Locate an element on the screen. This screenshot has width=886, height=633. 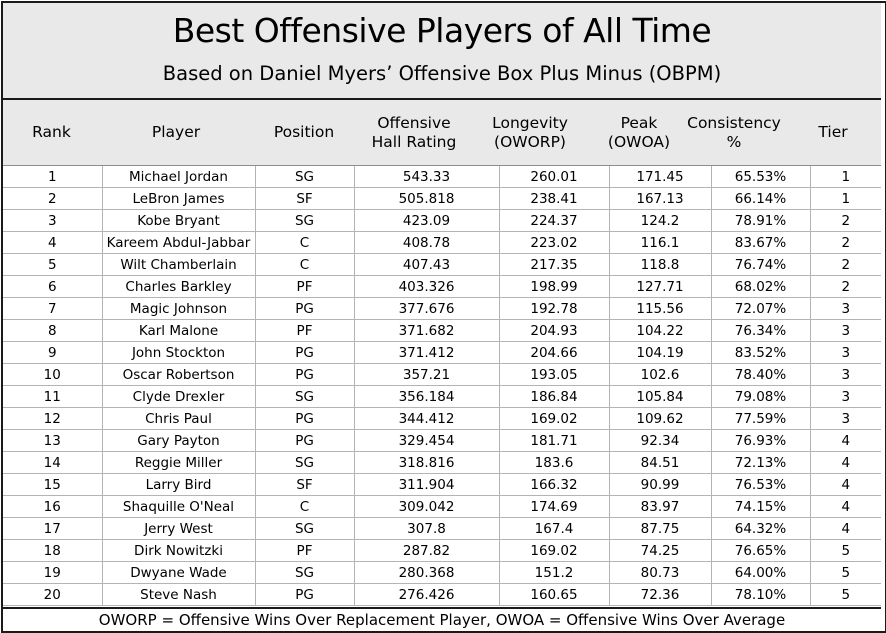
consistency-cell: 66.14% is located at coordinates (761, 198).